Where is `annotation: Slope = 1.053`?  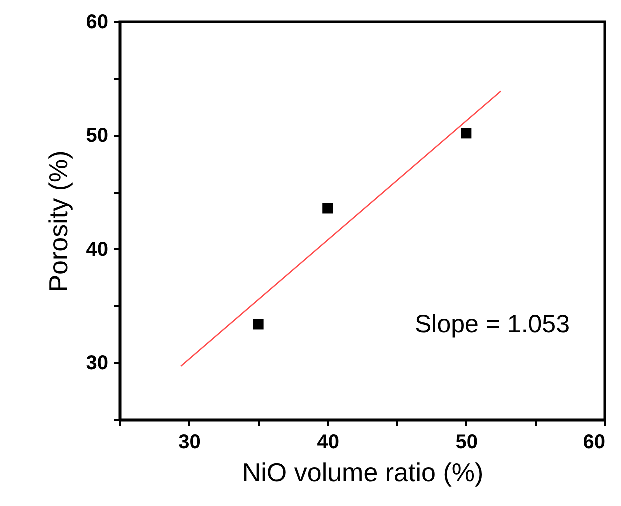
annotation: Slope = 1.053 is located at coordinates (492, 324).